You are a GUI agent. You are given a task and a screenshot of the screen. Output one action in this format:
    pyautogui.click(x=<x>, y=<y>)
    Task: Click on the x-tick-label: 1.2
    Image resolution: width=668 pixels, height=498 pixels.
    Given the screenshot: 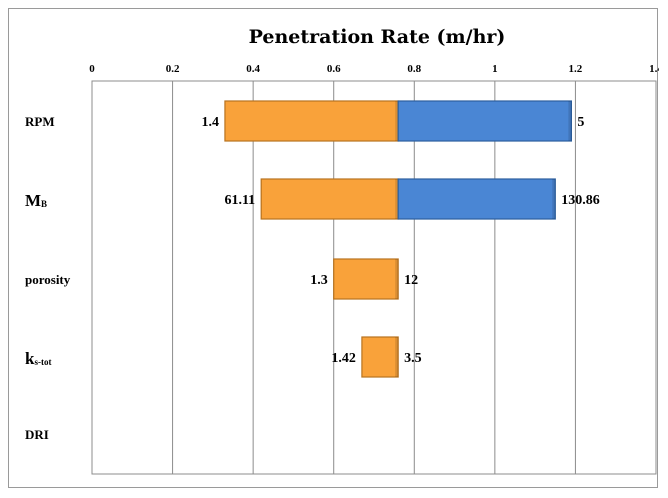 What is the action you would take?
    pyautogui.click(x=576, y=69)
    